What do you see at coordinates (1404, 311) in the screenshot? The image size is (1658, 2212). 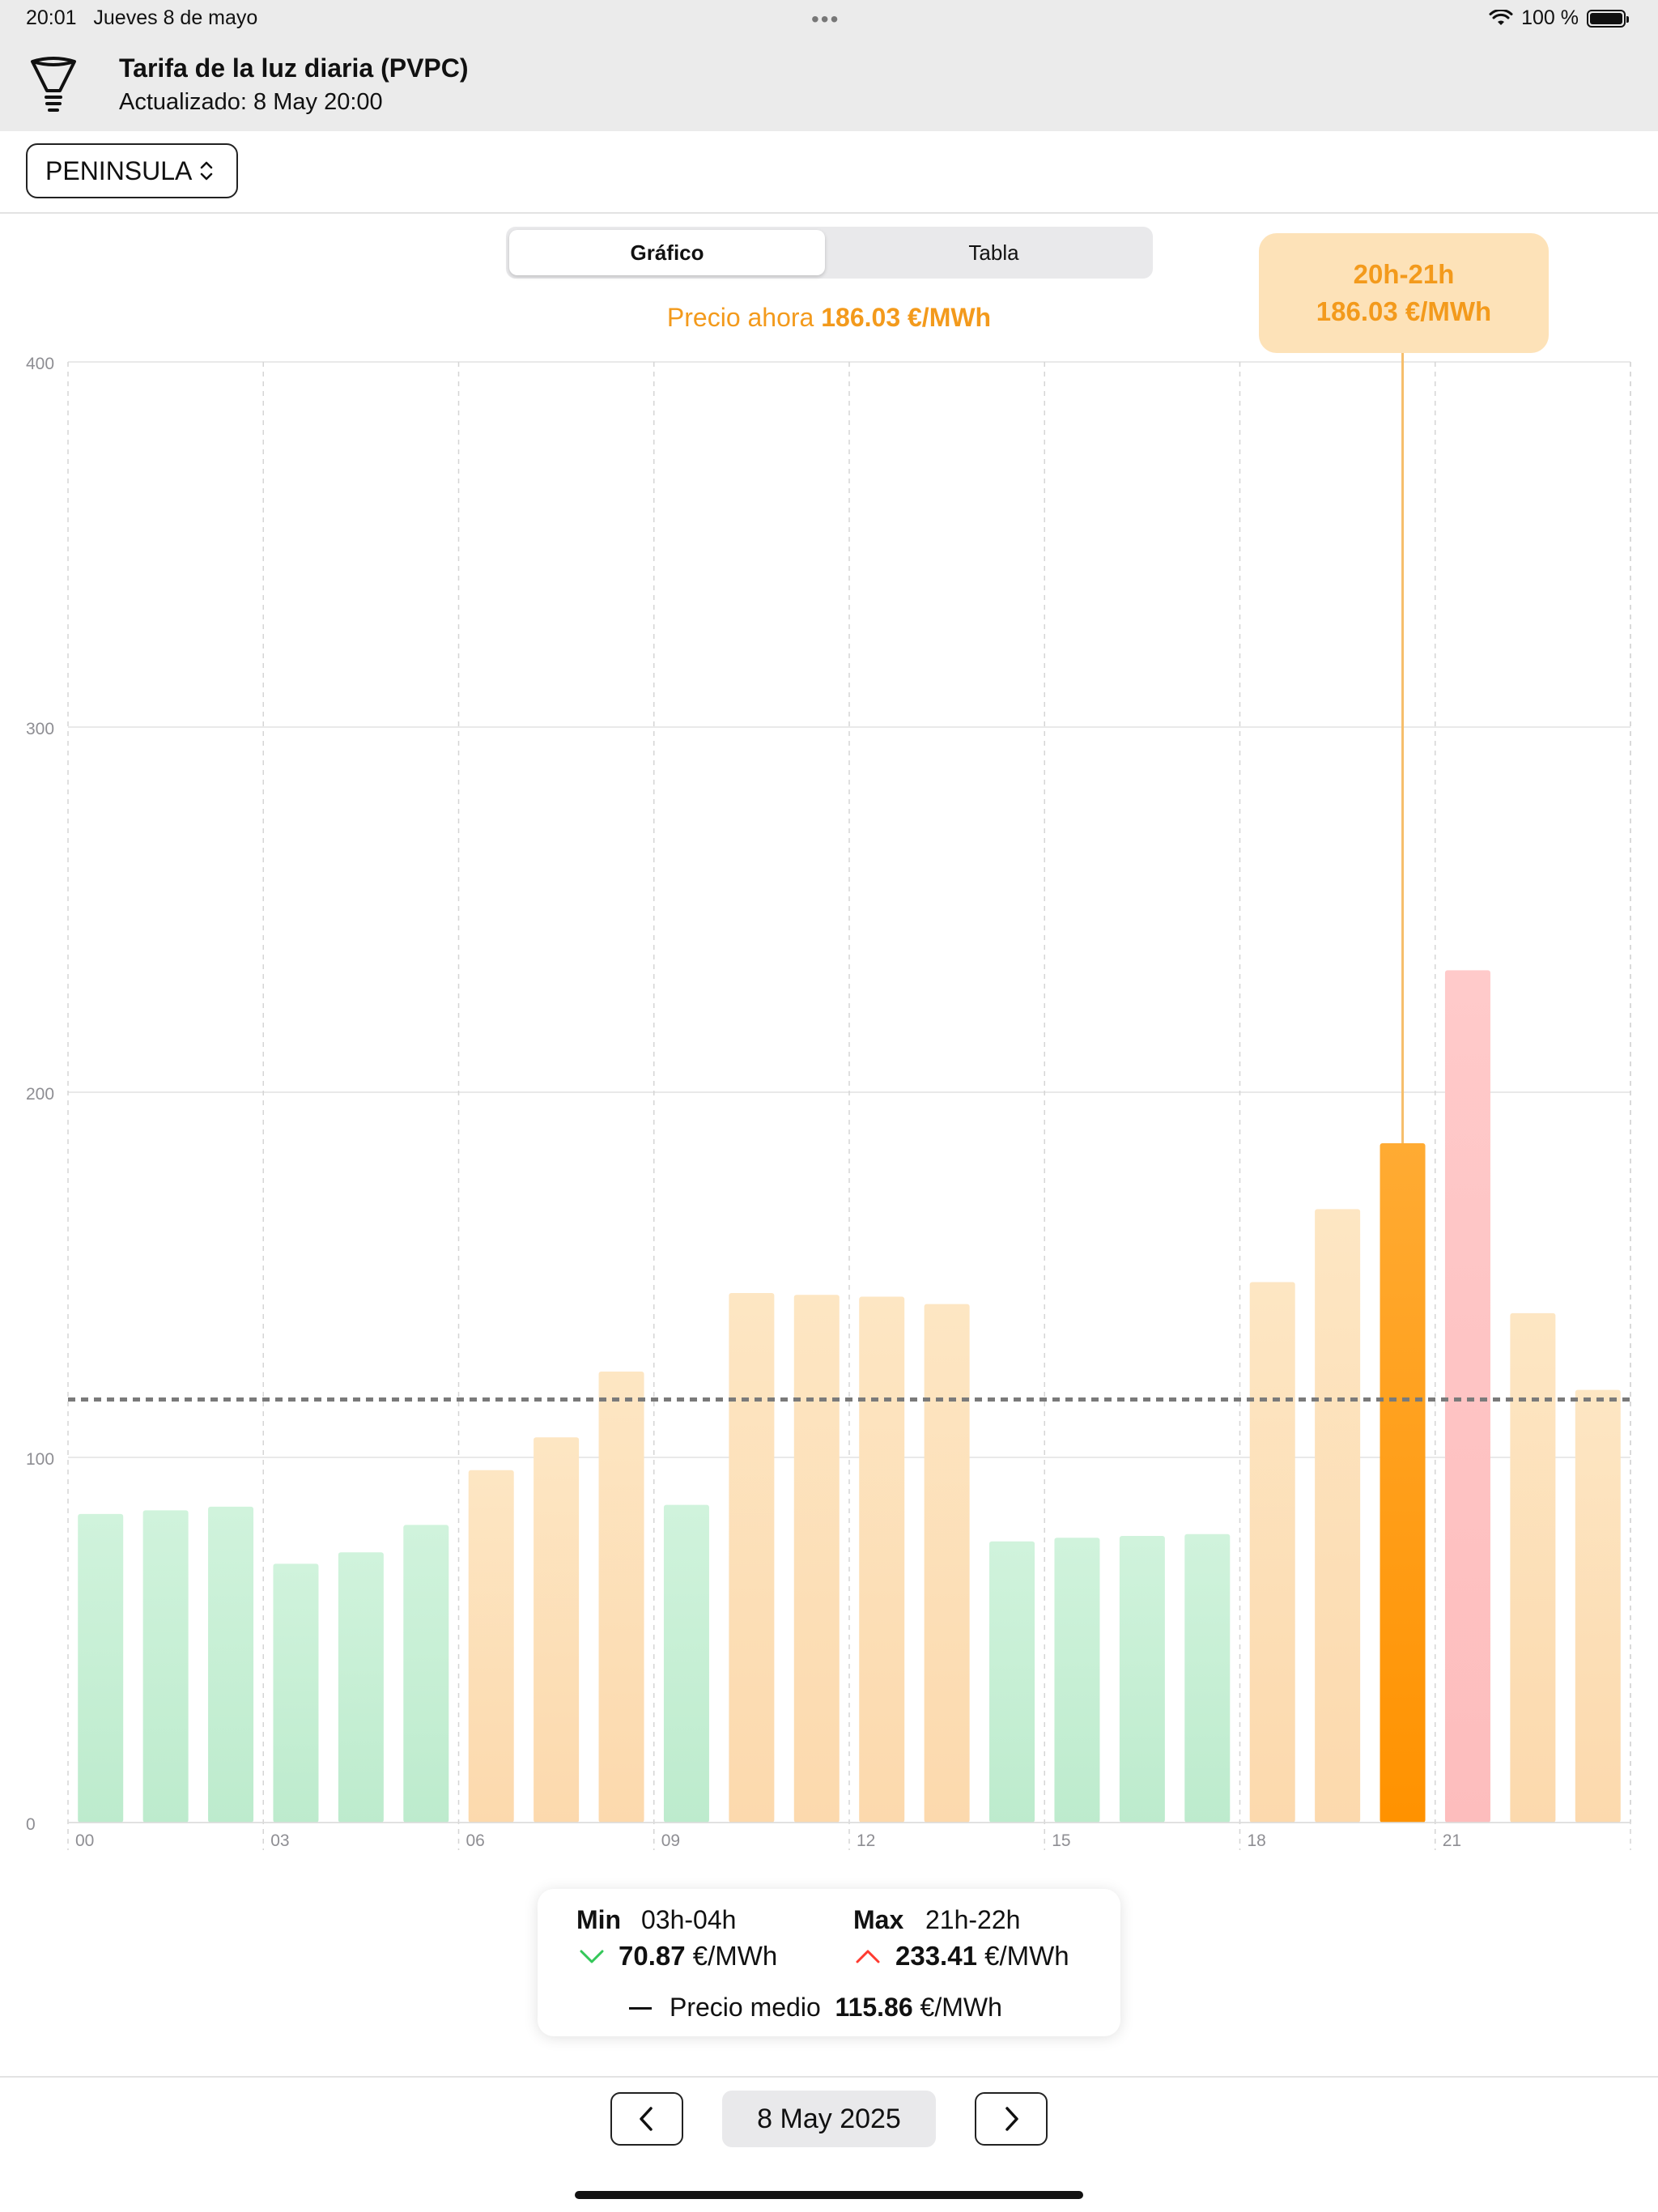 I see `tooltip-price: 186.03 €/MWh` at bounding box center [1404, 311].